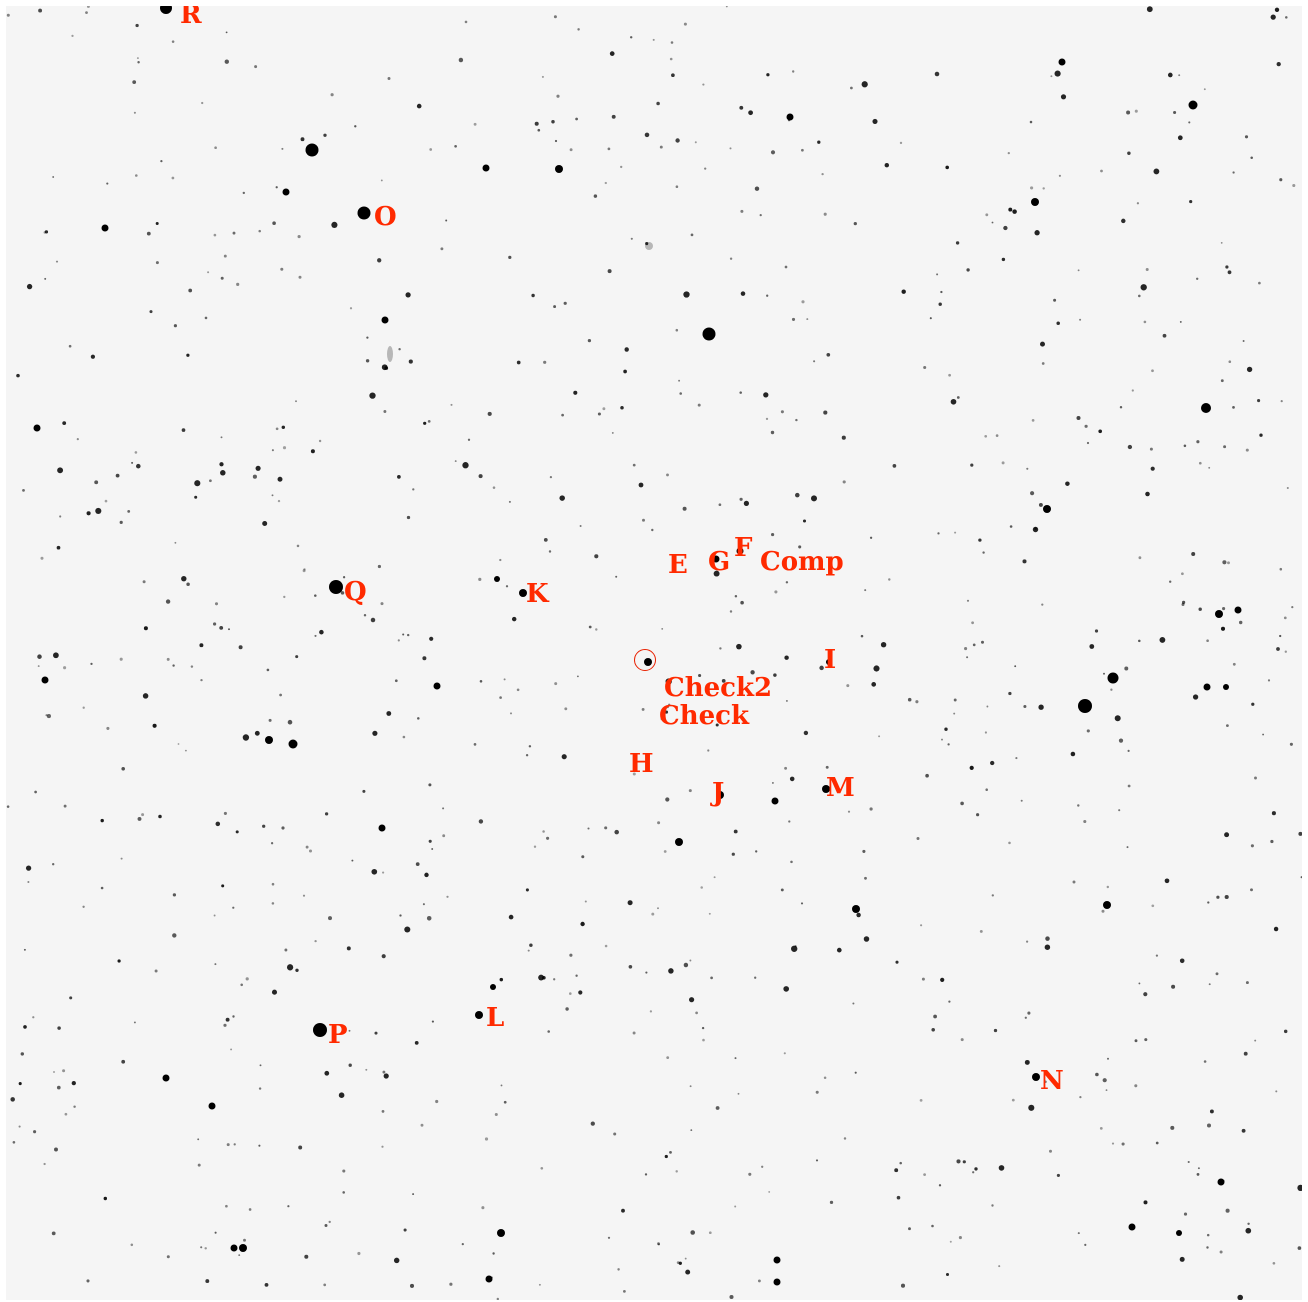 This screenshot has width=1308, height=1302. I want to click on label-l: L, so click(495, 1018).